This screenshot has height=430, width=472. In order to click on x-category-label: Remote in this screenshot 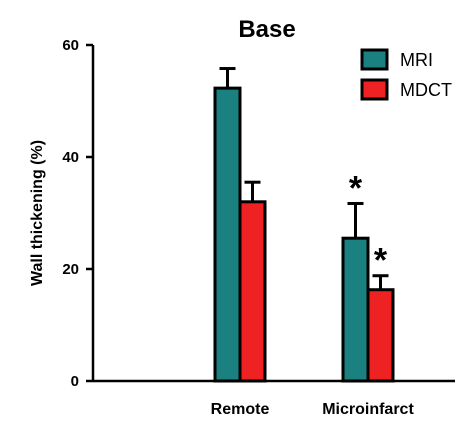, I will do `click(240, 409)`.